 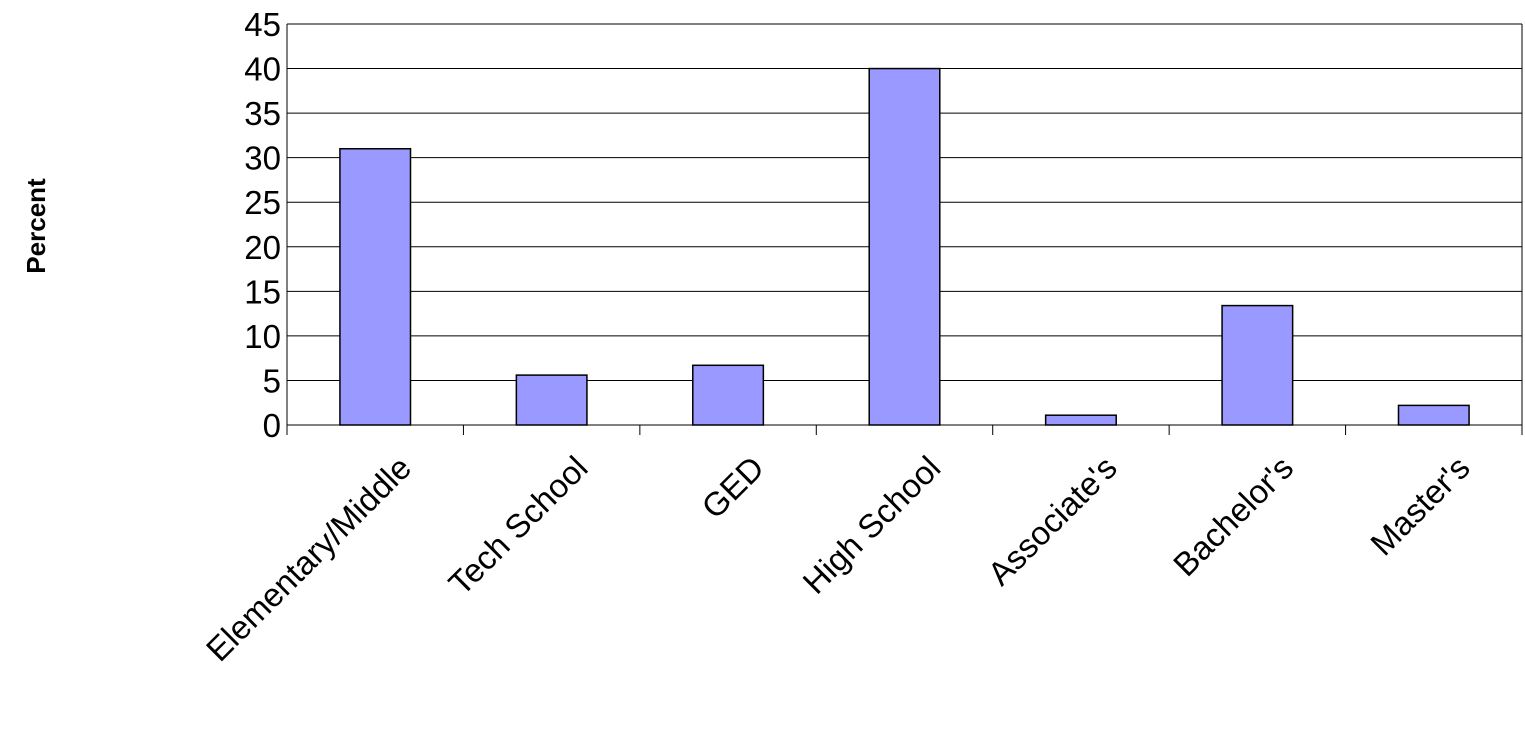 What do you see at coordinates (1233, 516) in the screenshot?
I see `x-category-label: Bachelor's` at bounding box center [1233, 516].